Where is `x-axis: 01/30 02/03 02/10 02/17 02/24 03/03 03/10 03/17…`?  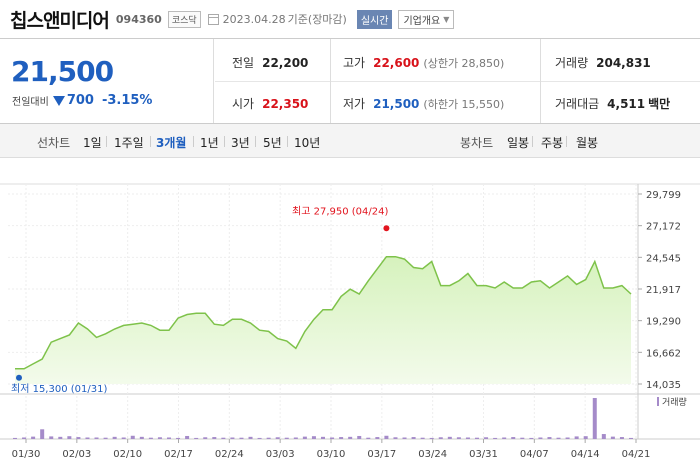
x-axis: 01/30 02/03 02/10 02/17 02/24 03/03 03/10 03/17… is located at coordinates (331, 449).